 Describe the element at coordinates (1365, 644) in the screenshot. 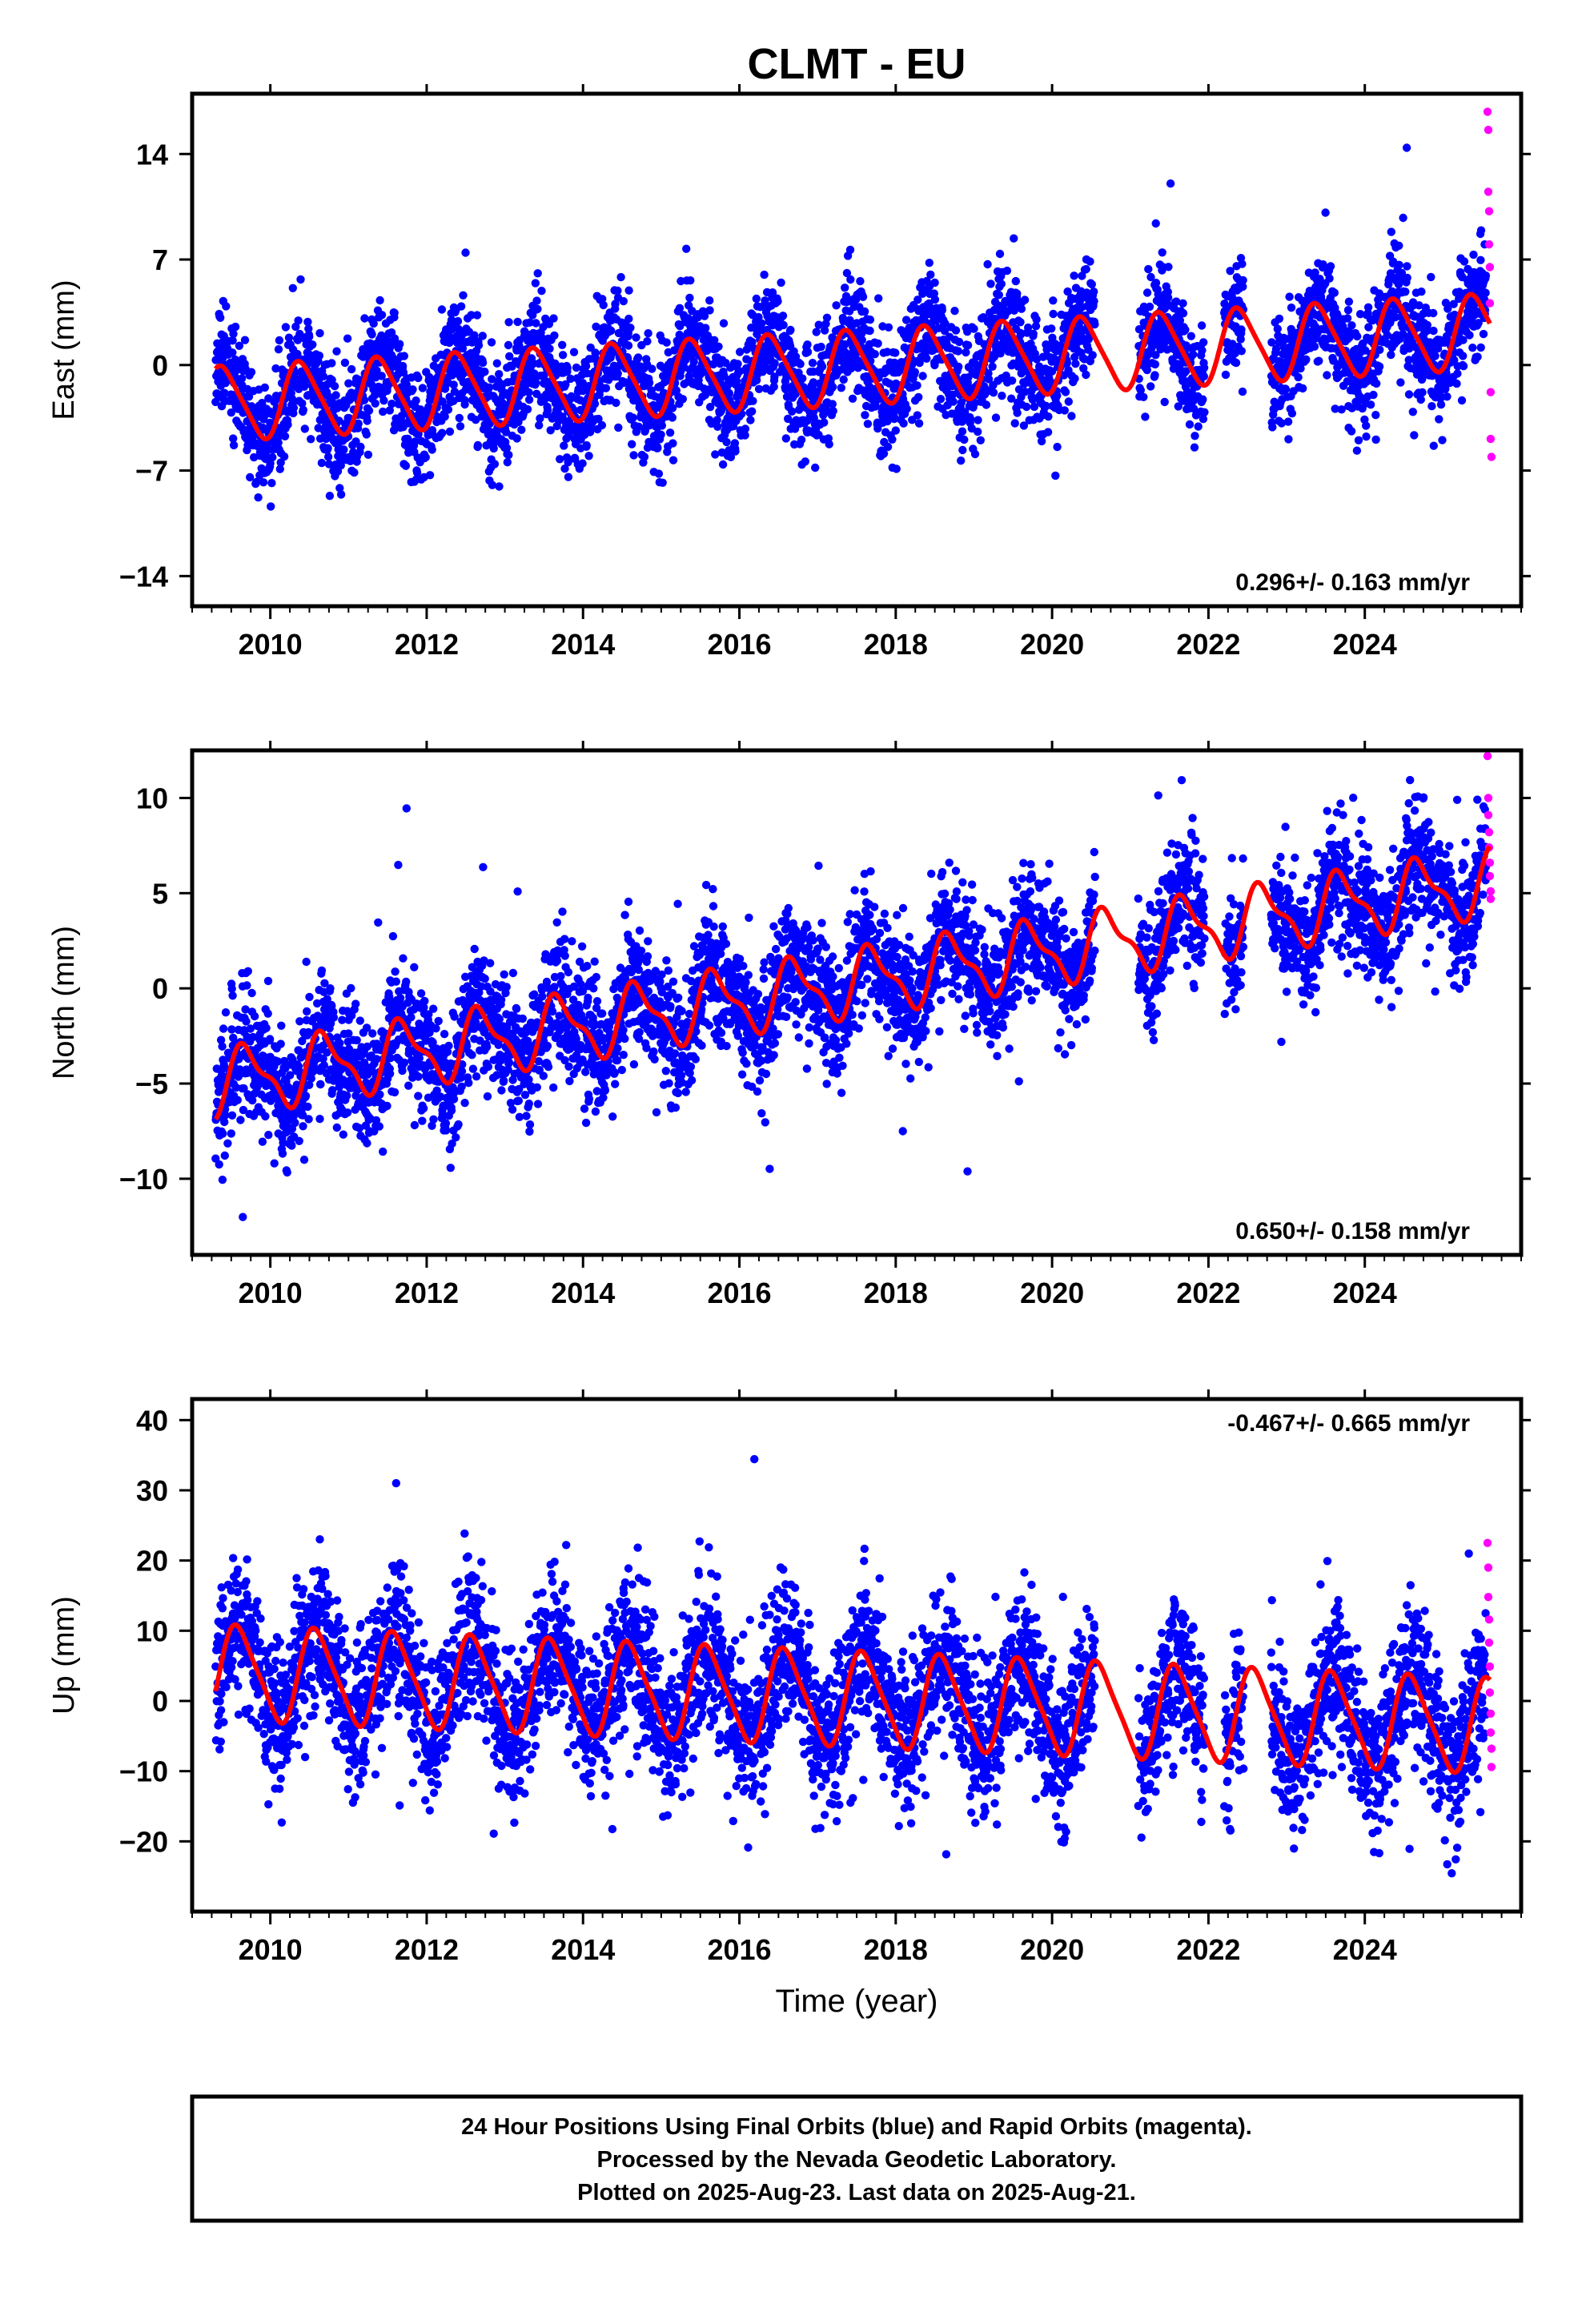

I see `x-tick-label: 2024` at that location.